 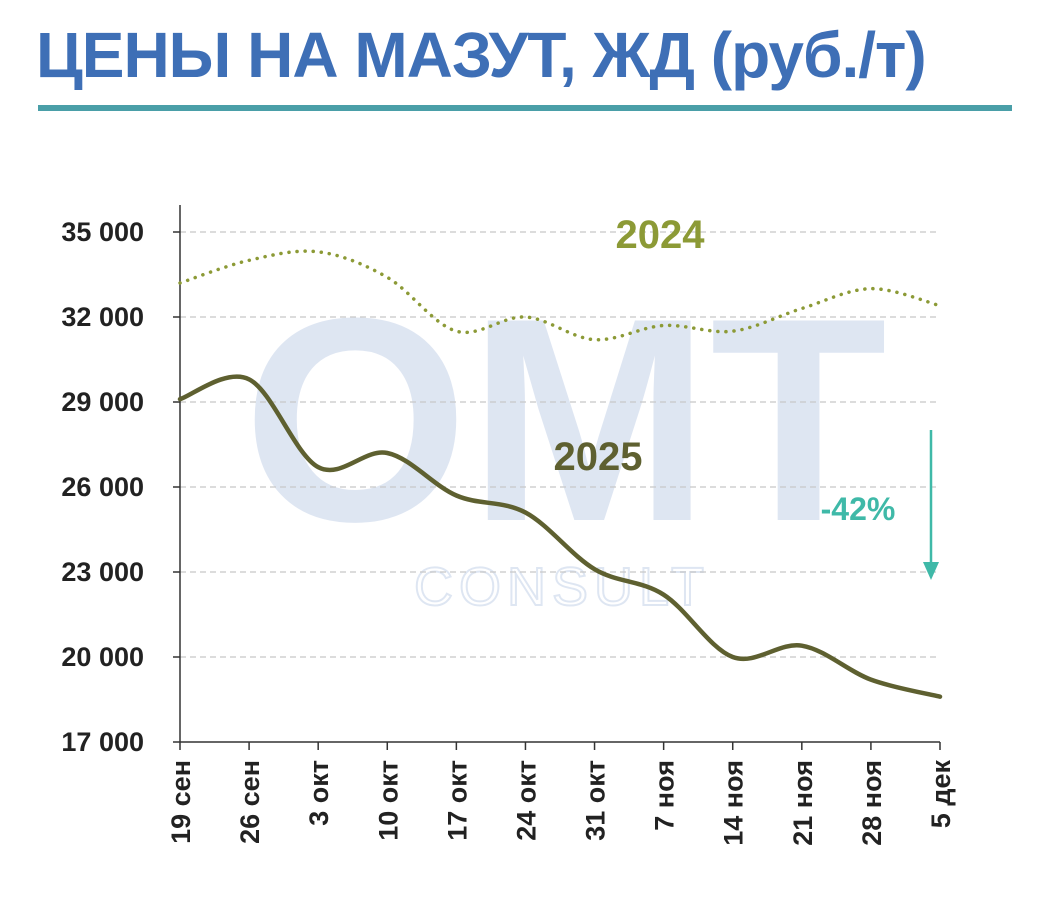 I want to click on x-tick-label: 7 ноя, so click(x=665, y=795).